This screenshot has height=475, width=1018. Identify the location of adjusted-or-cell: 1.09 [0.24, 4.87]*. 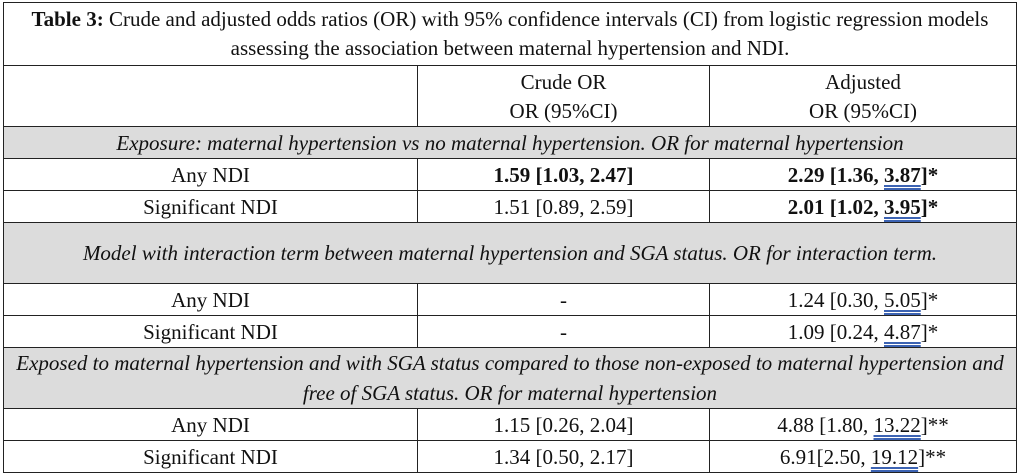
(863, 331).